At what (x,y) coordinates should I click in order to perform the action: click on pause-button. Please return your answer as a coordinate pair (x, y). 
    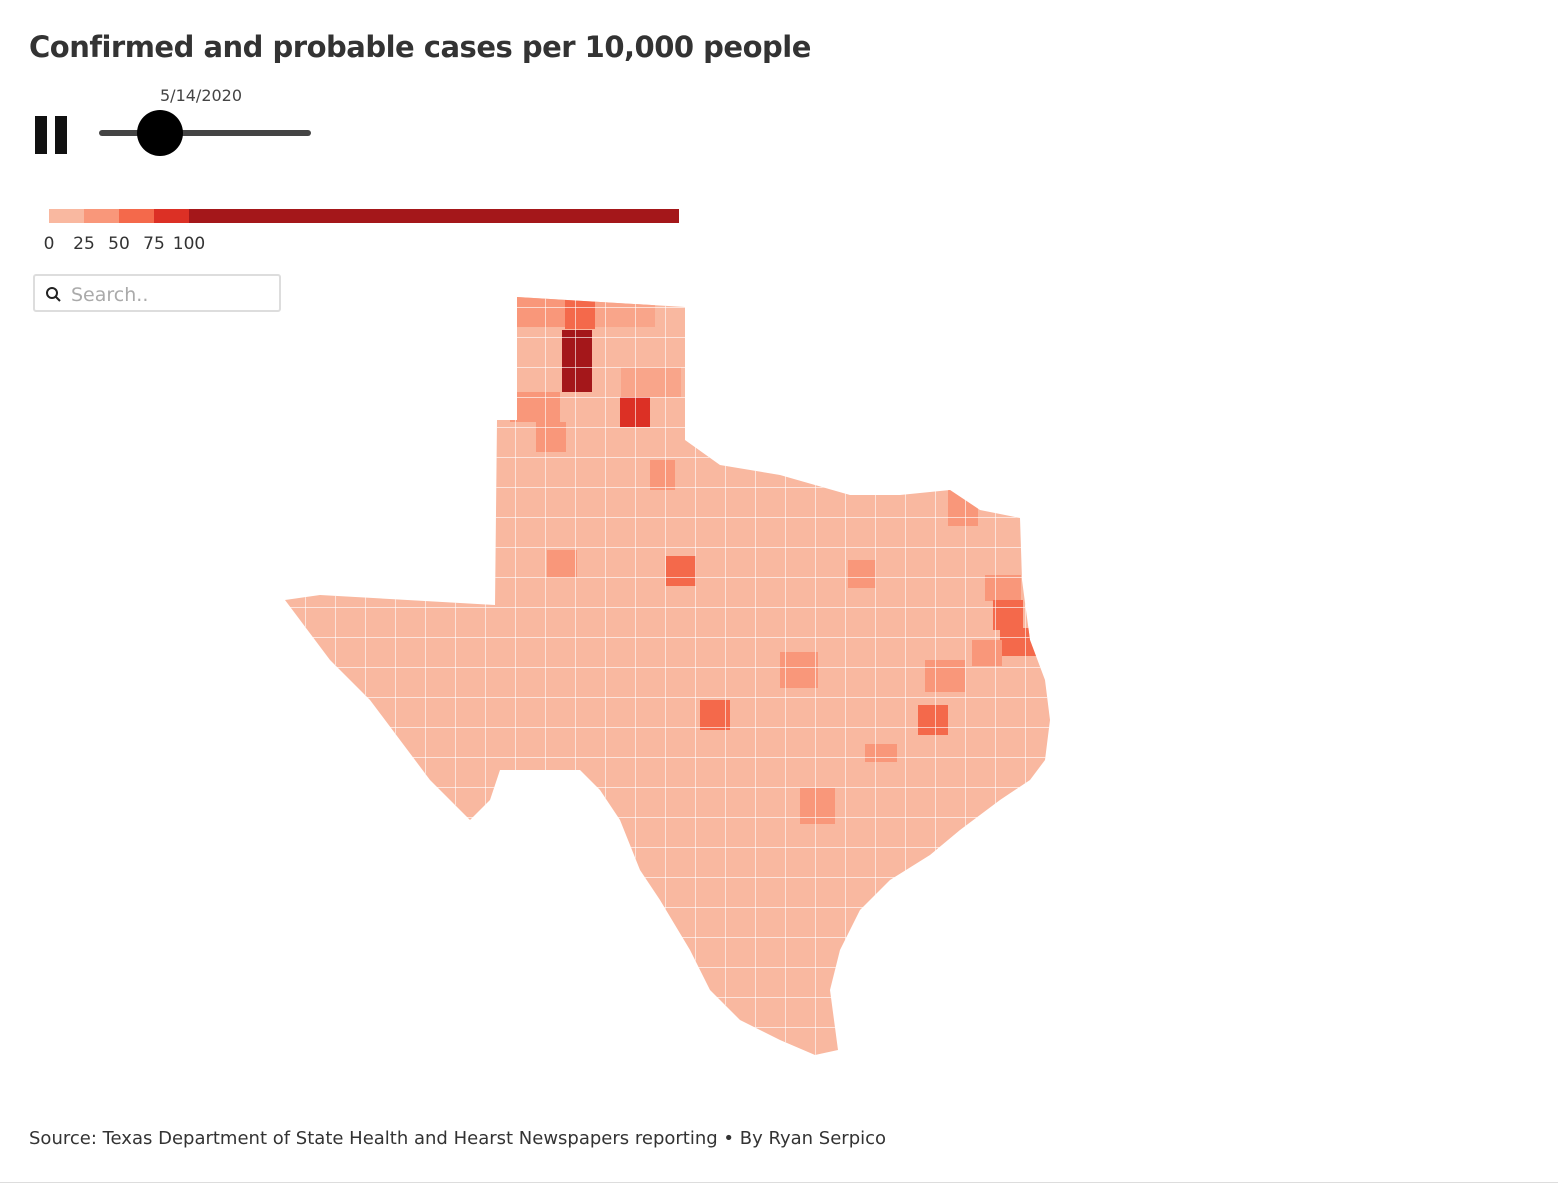
    Looking at the image, I should click on (51, 135).